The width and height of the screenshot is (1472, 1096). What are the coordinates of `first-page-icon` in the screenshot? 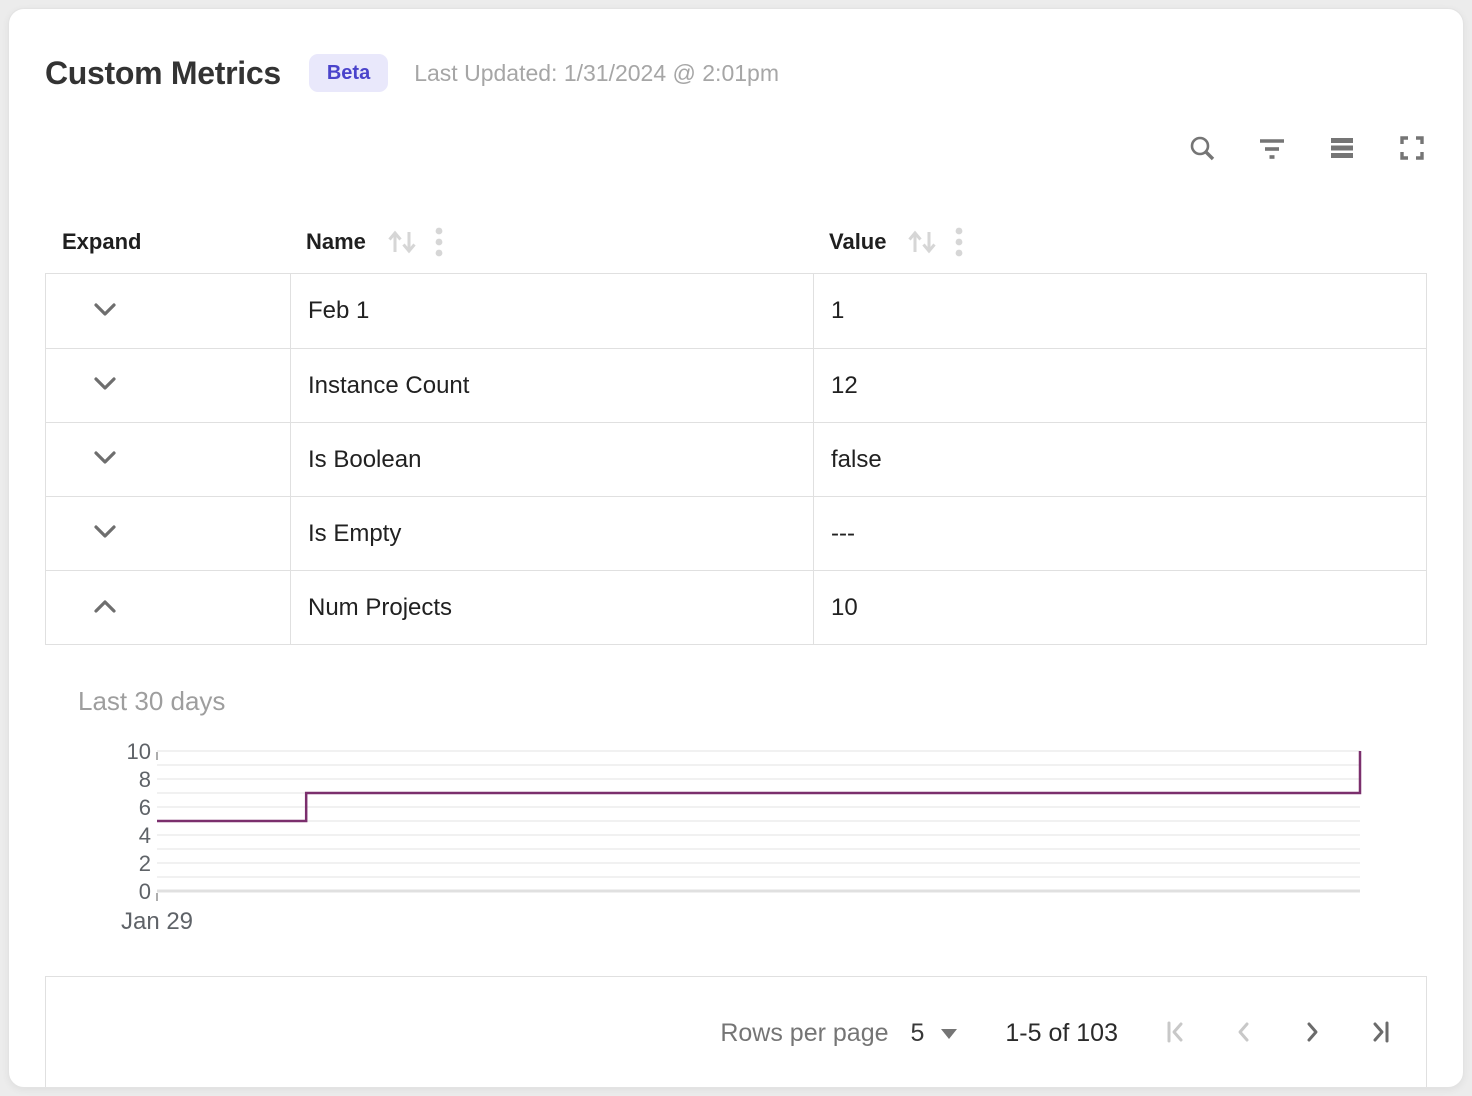 It's located at (1176, 1033).